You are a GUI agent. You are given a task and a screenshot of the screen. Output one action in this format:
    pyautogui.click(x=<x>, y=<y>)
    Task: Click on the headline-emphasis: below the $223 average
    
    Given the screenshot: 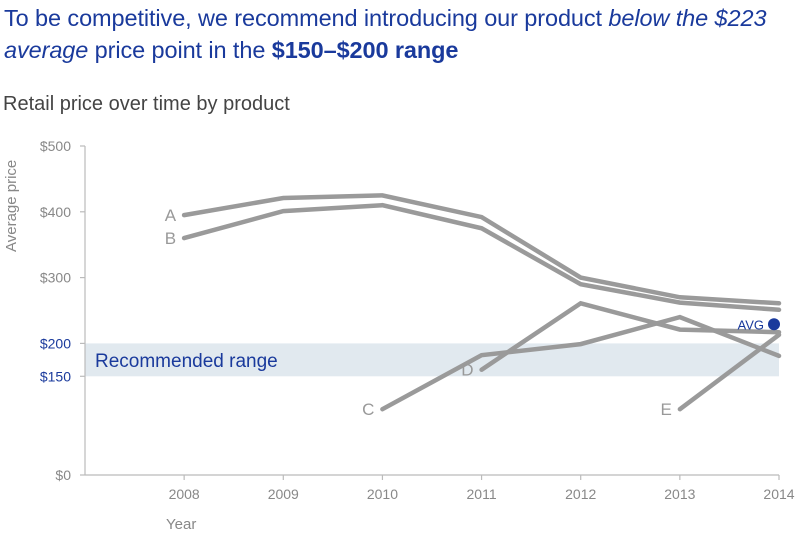 What is the action you would take?
    pyautogui.click(x=385, y=34)
    